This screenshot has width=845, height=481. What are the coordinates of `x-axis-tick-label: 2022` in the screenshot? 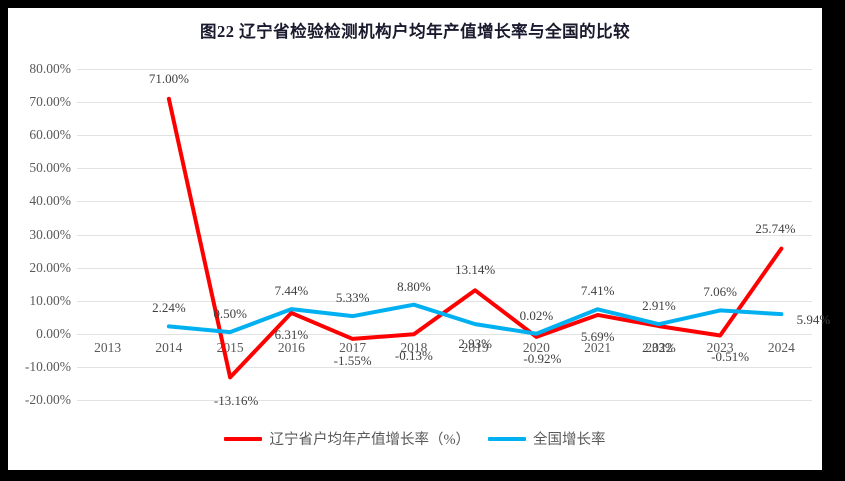 It's located at (659, 347).